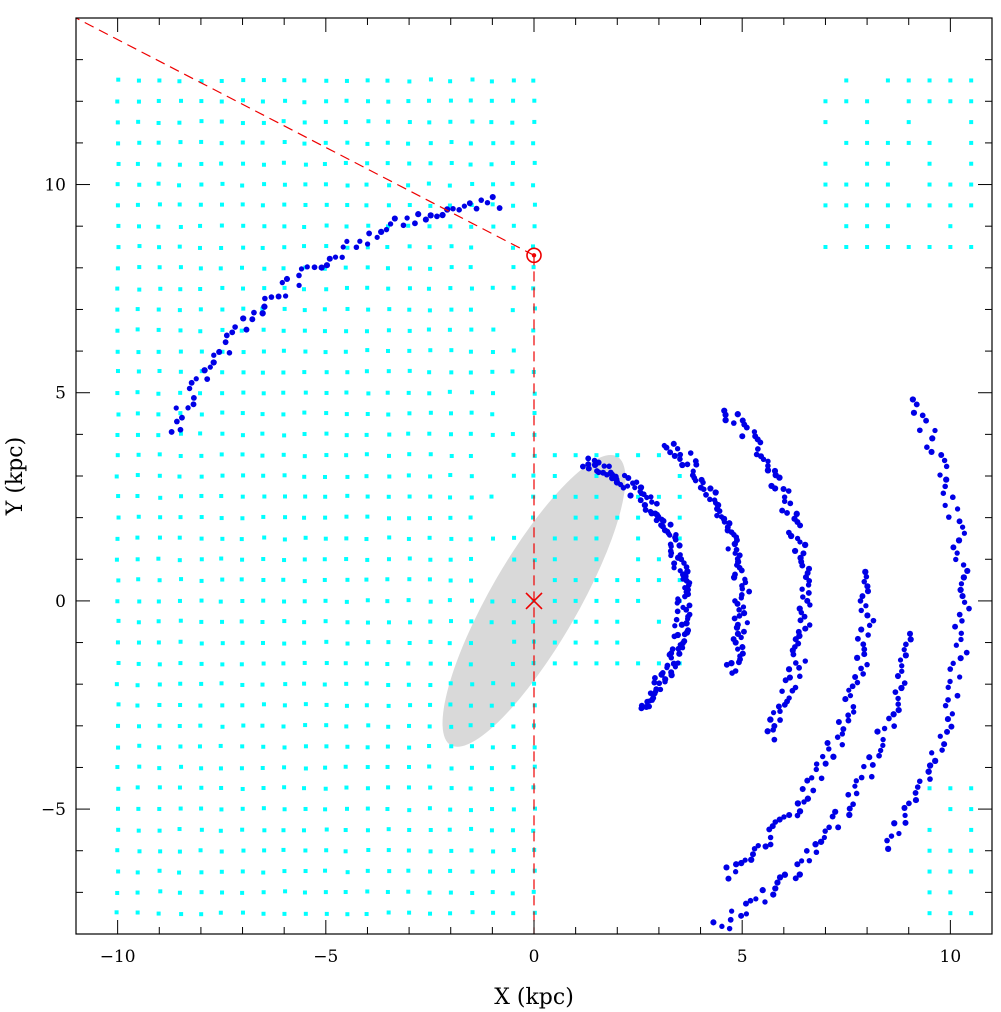 The image size is (1001, 1012). What do you see at coordinates (534, 997) in the screenshot?
I see `x-axis-label: X (kpc)` at bounding box center [534, 997].